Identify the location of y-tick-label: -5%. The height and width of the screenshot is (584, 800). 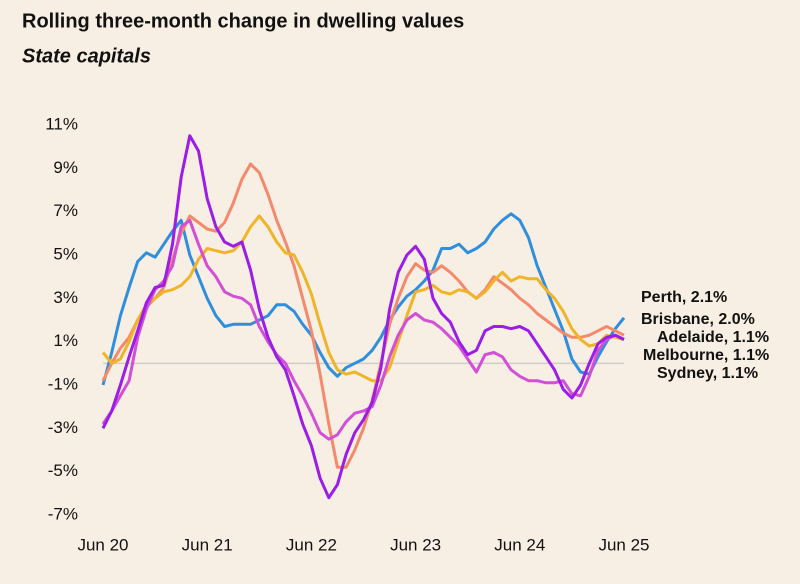
(63, 470).